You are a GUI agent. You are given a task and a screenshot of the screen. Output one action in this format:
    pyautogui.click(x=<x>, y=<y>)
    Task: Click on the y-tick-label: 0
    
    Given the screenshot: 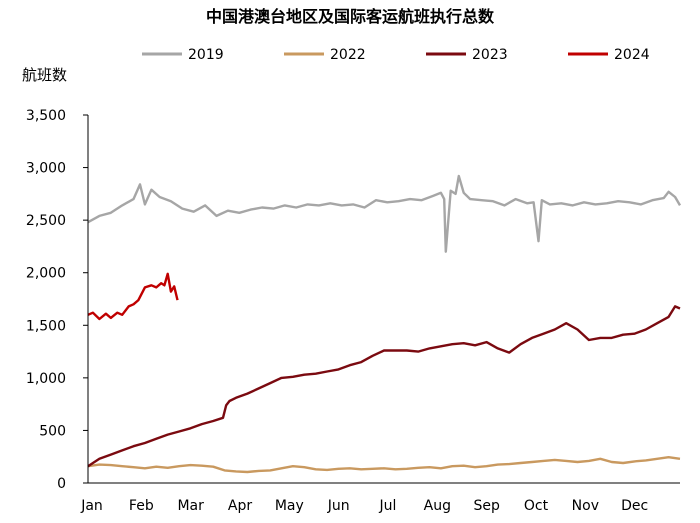 What is the action you would take?
    pyautogui.click(x=61, y=484)
    